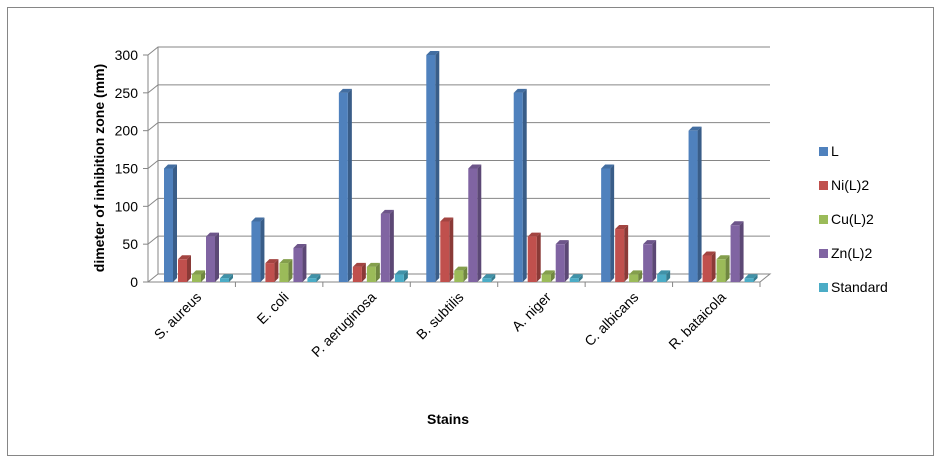  Describe the element at coordinates (835, 151) in the screenshot. I see `legend-label: L` at that location.